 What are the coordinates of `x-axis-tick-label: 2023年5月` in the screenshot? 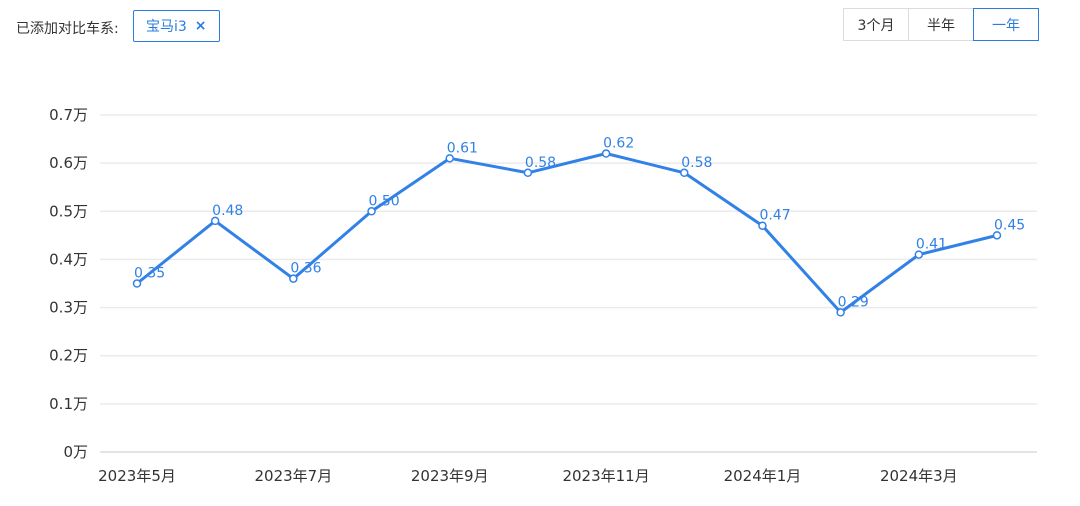 It's located at (137, 476).